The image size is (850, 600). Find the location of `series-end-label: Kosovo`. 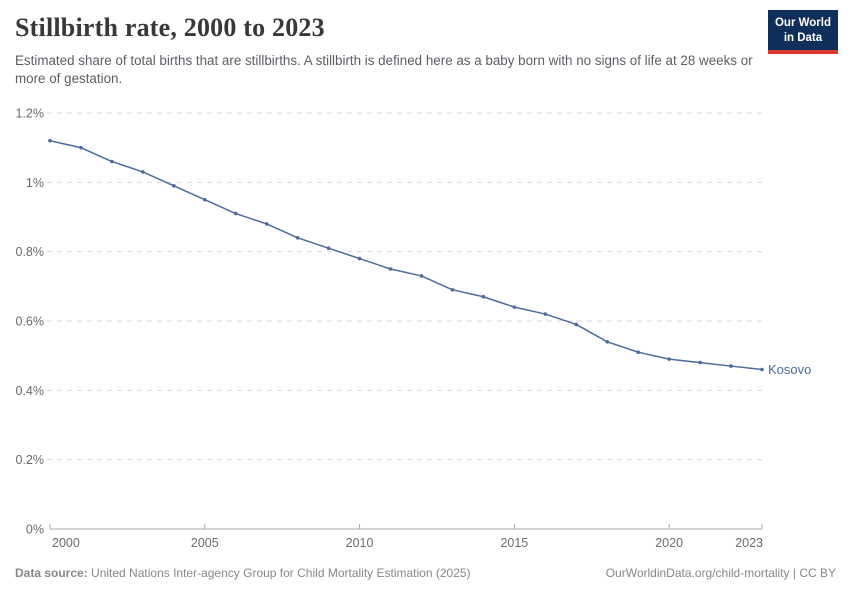

series-end-label: Kosovo is located at coordinates (789, 369).